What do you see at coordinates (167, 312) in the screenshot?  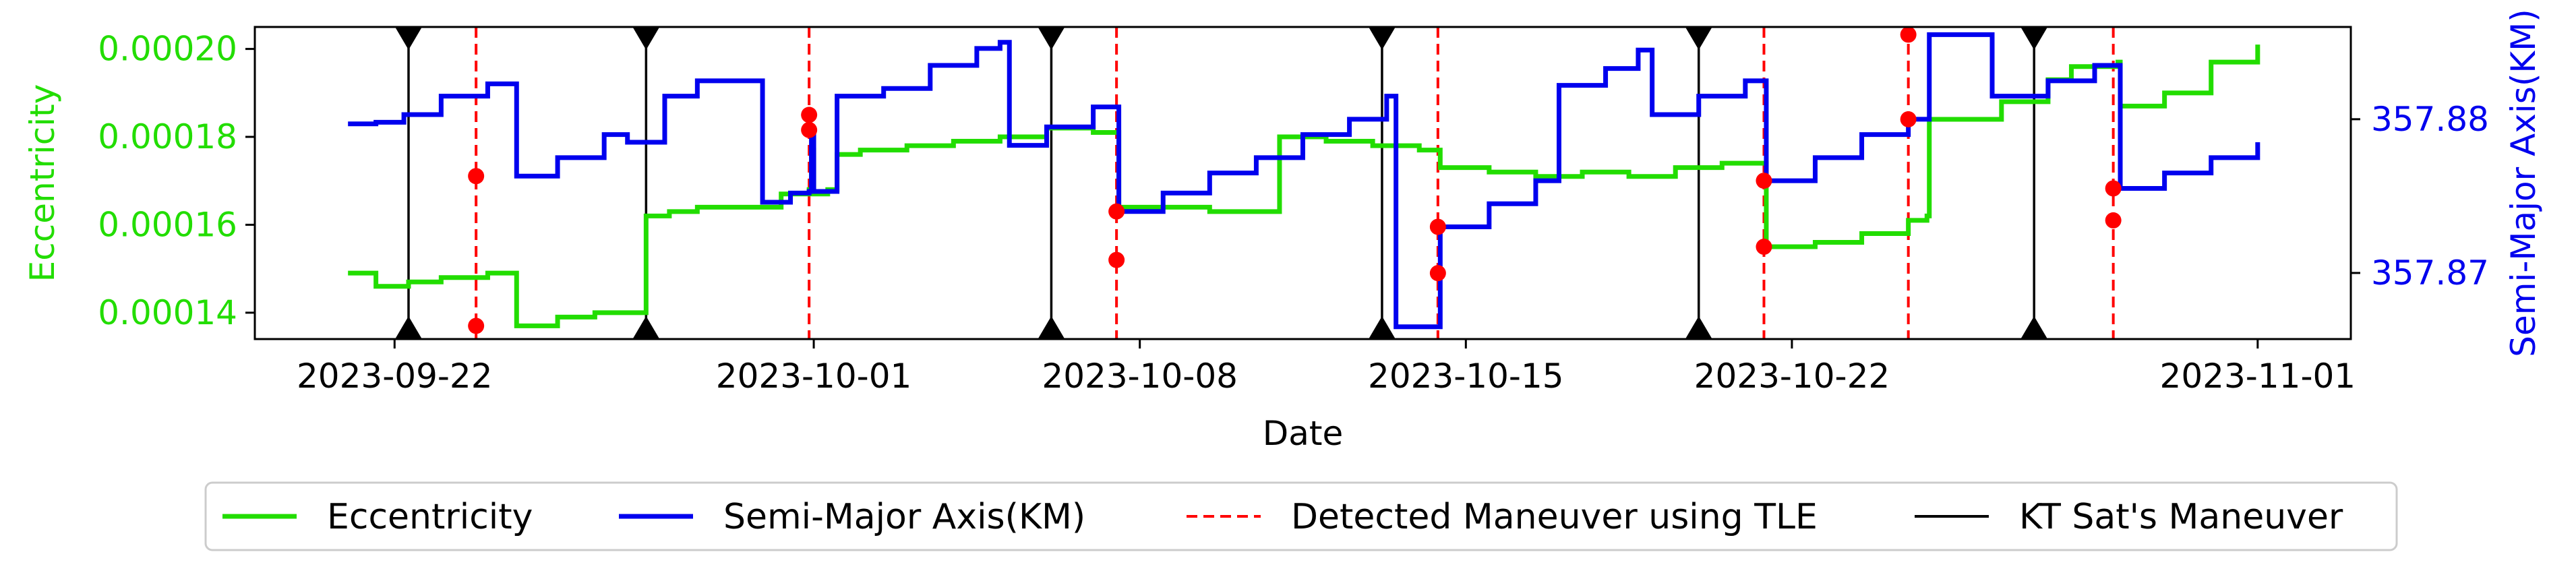 I see `left-tick-label: 0.00014` at bounding box center [167, 312].